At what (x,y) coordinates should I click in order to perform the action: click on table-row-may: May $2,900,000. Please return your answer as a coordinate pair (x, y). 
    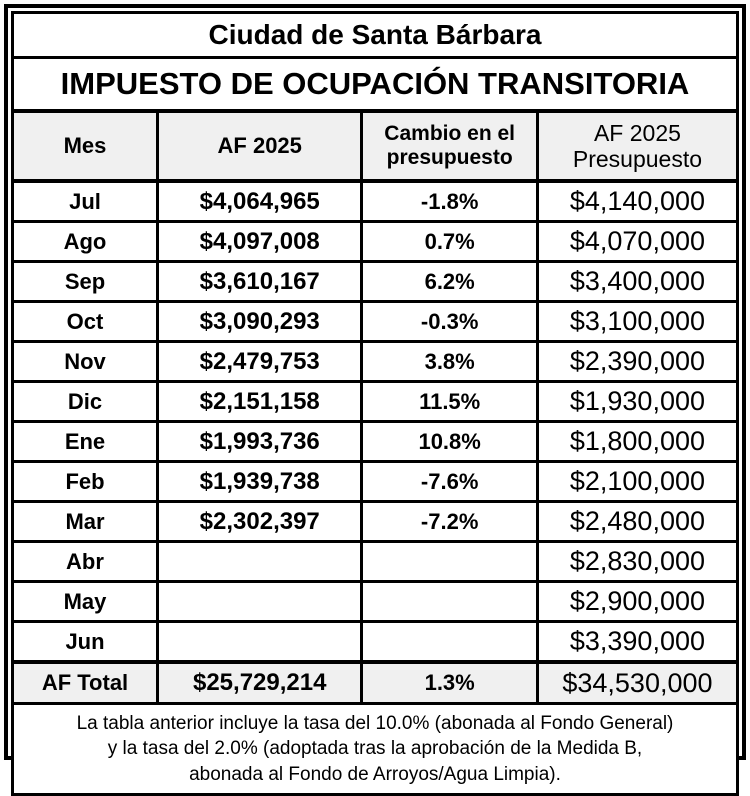
    Looking at the image, I should click on (375, 601).